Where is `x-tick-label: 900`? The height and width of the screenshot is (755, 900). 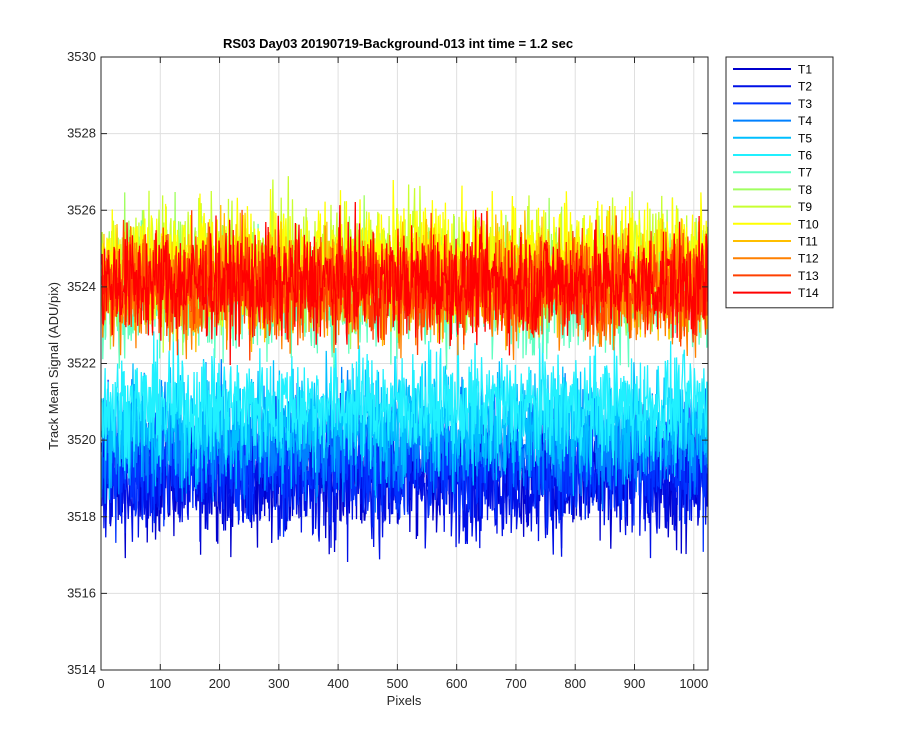
x-tick-label: 900 is located at coordinates (635, 683).